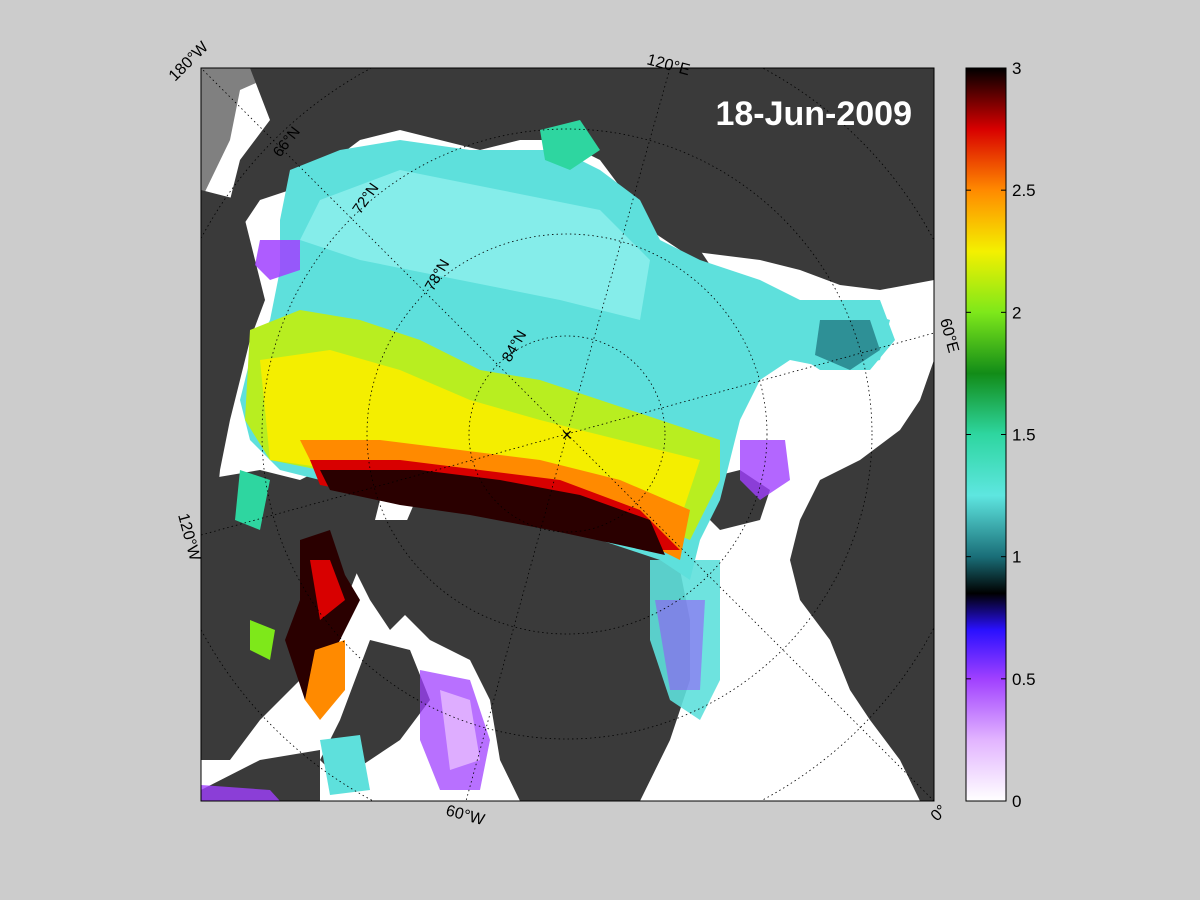 The image size is (1200, 900). Describe the element at coordinates (948, 336) in the screenshot. I see `label-lon-60e: 60°E` at that location.